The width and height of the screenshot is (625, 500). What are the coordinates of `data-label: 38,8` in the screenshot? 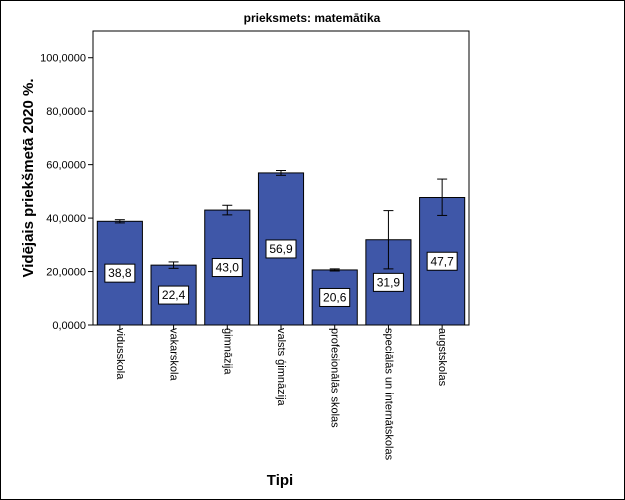 It's located at (120, 273).